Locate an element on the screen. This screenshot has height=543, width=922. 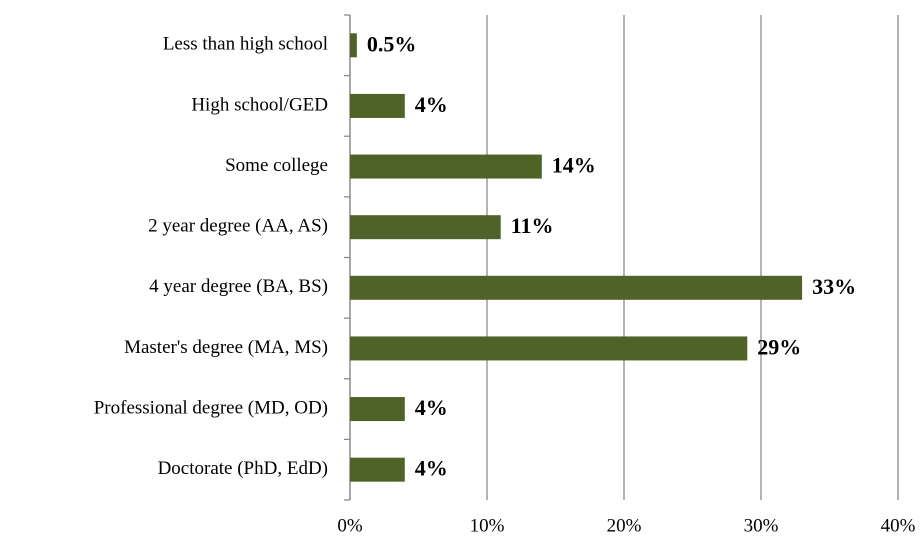
data-label: 0.5% is located at coordinates (392, 43).